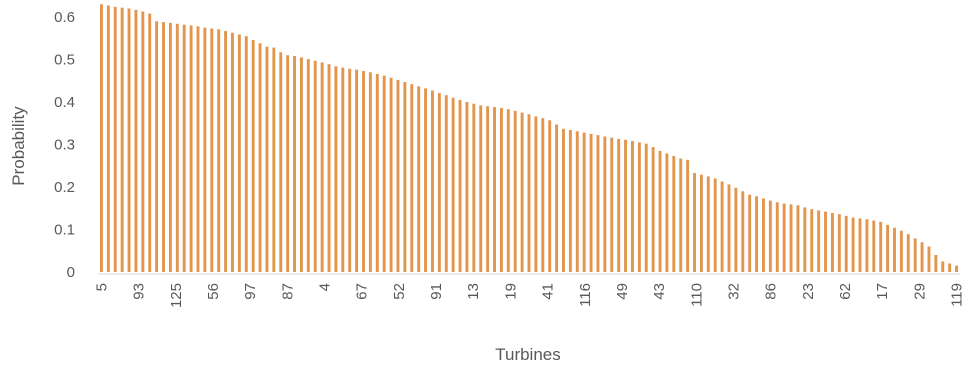  I want to click on x-tick-label: 13, so click(473, 291).